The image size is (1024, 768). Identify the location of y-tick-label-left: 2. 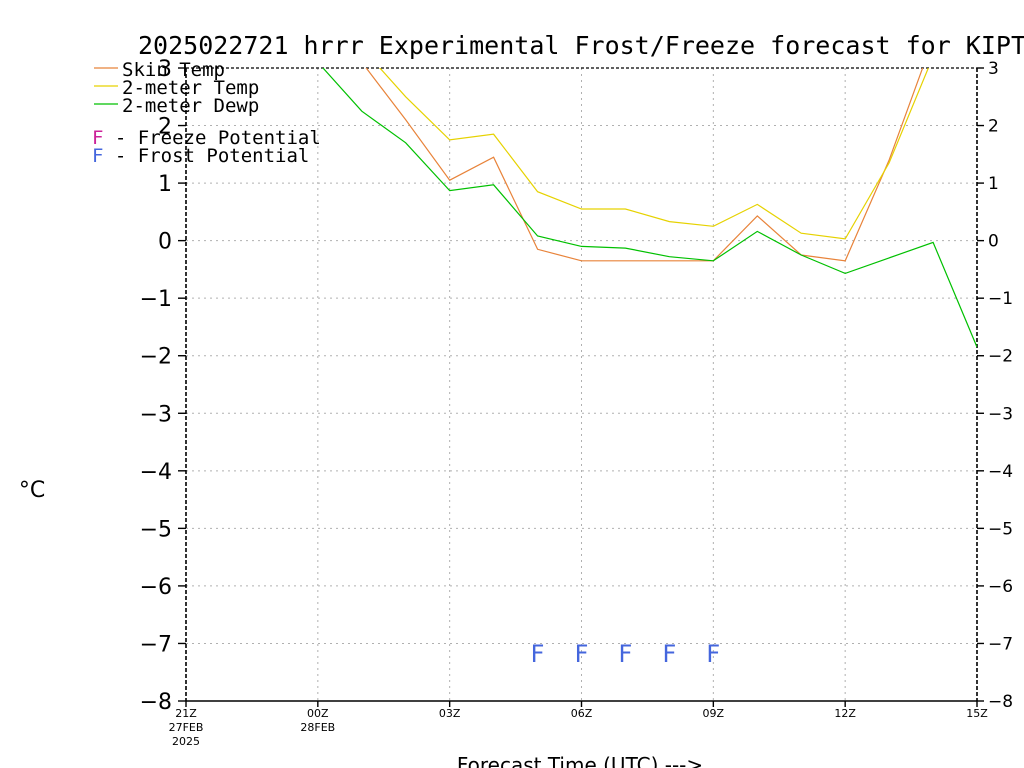
(165, 127).